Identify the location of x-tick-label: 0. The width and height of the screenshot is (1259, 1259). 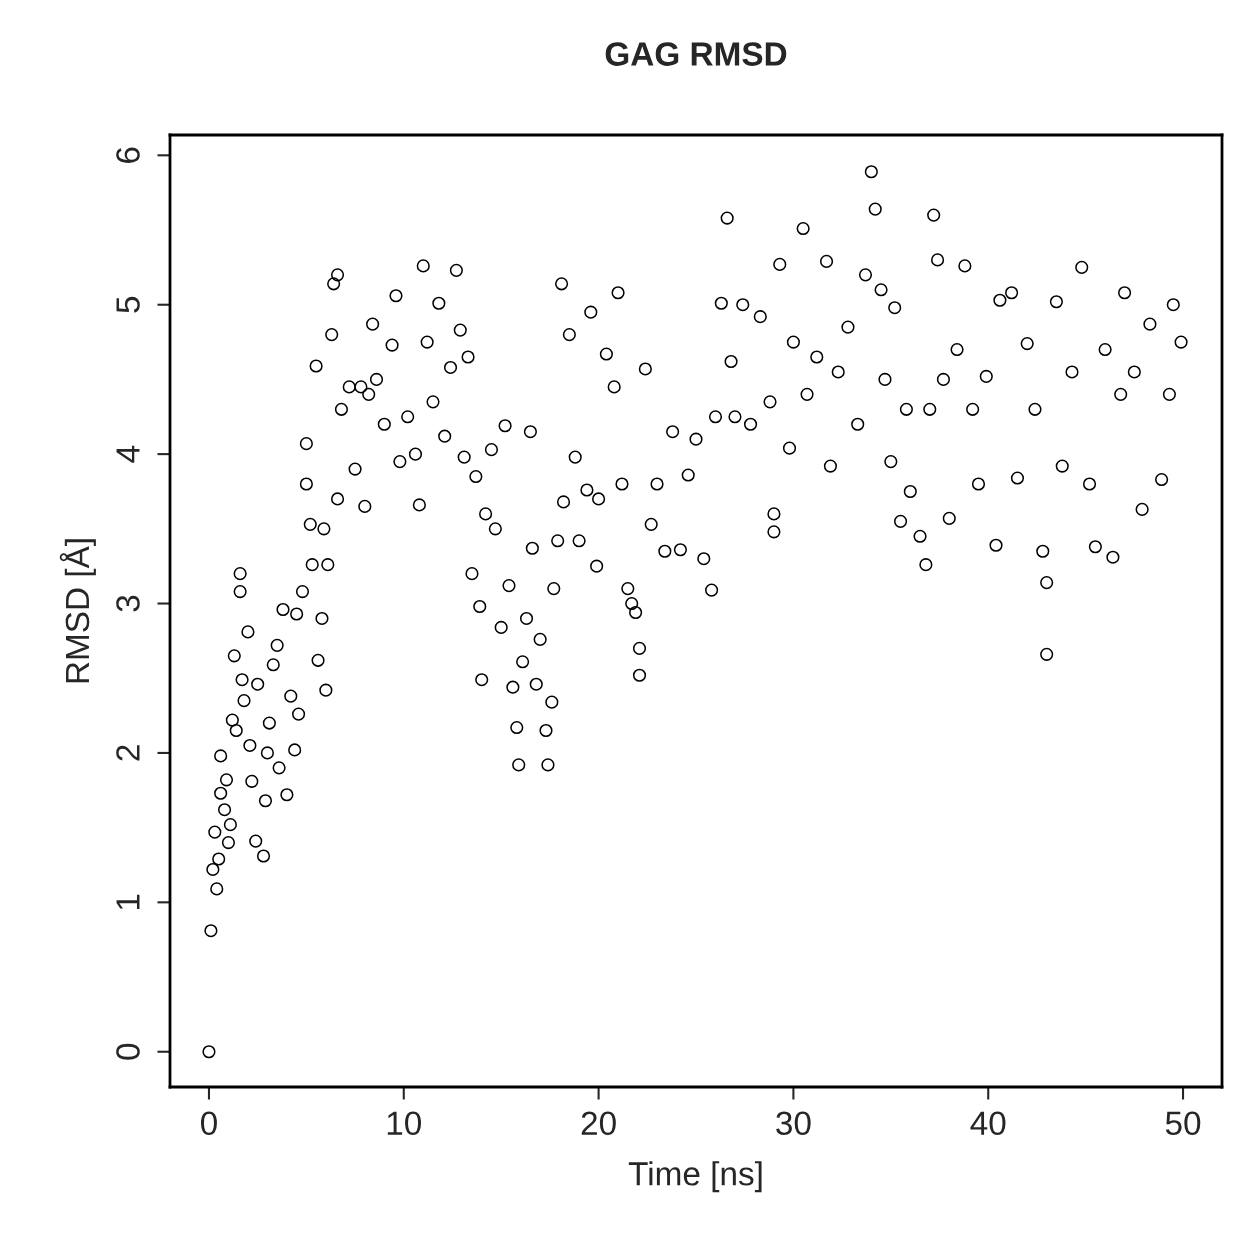
(209, 1123).